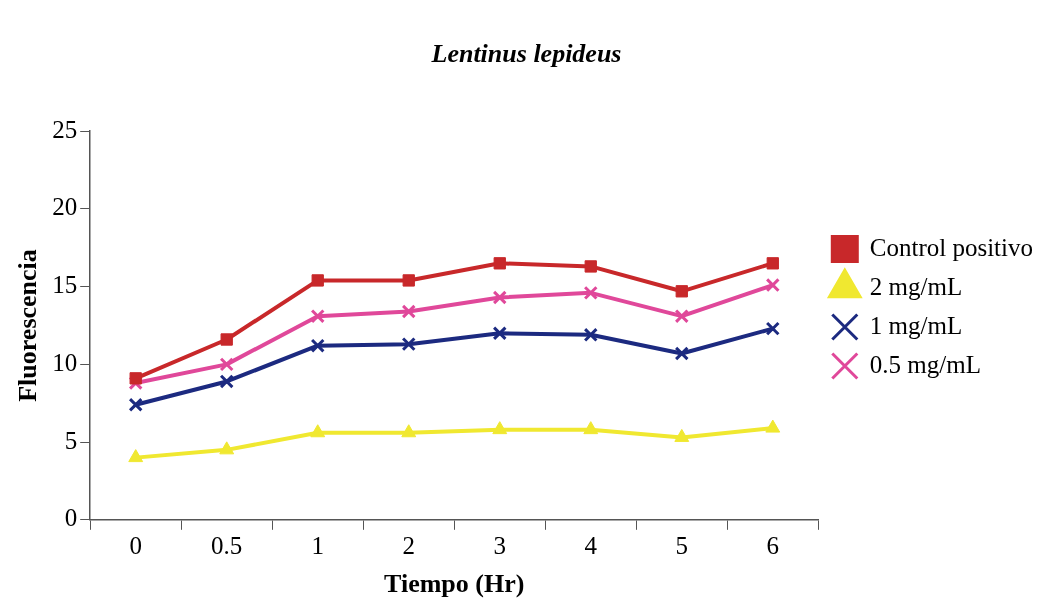 This screenshot has height=615, width=1043. What do you see at coordinates (317, 546) in the screenshot?
I see `x-tick-label: 1` at bounding box center [317, 546].